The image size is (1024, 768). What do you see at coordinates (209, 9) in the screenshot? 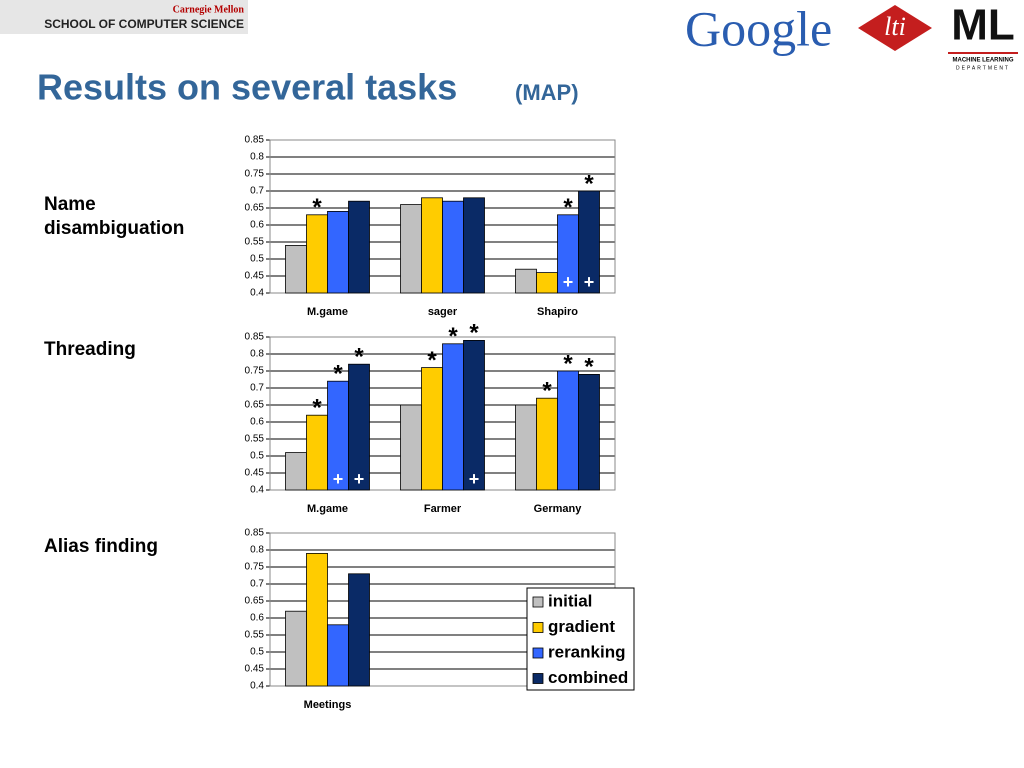
I see `university: Carnegie Mellon` at bounding box center [209, 9].